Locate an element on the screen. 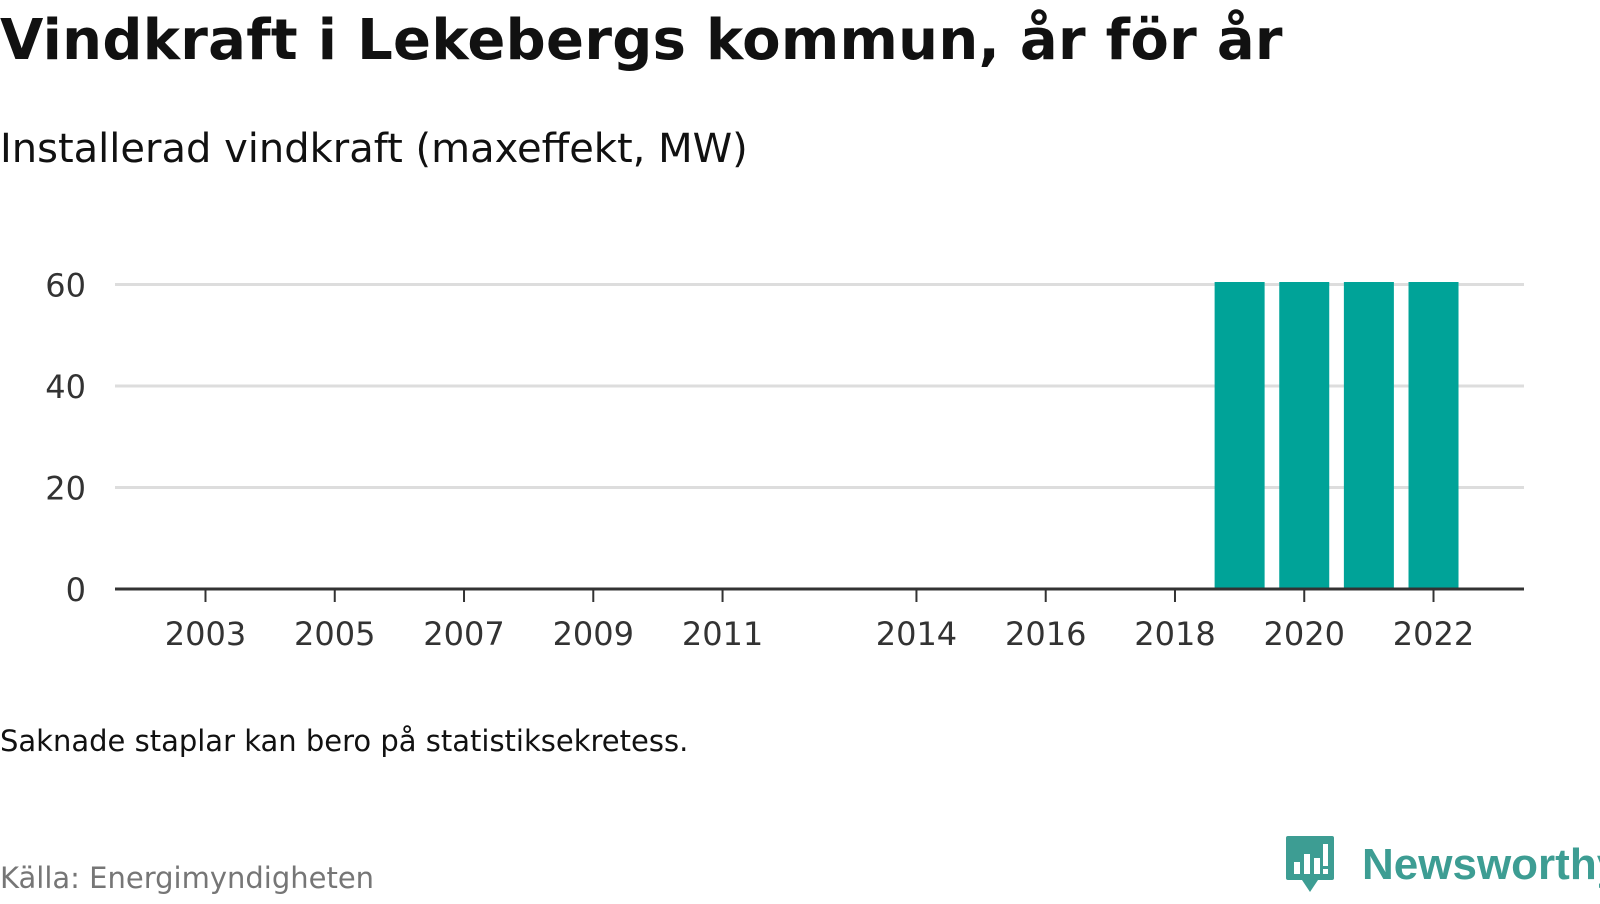 The height and width of the screenshot is (904, 1600). x-tick-label-2003: 2003 is located at coordinates (205, 634).